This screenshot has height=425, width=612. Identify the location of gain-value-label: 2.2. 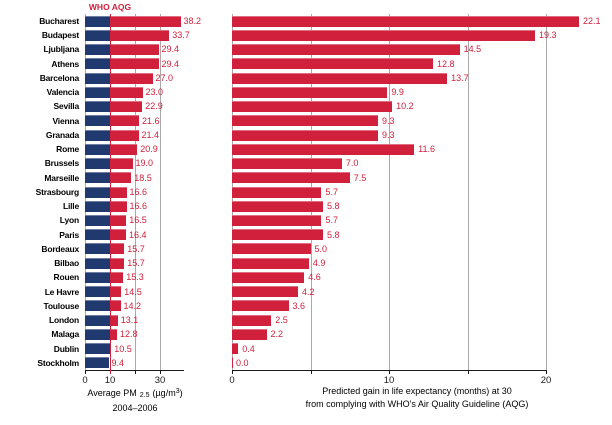
(277, 334).